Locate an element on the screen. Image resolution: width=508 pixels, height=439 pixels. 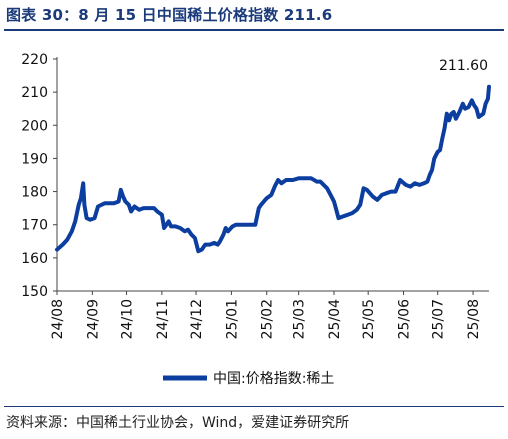
y-tick-label: 180 is located at coordinates (34, 193).